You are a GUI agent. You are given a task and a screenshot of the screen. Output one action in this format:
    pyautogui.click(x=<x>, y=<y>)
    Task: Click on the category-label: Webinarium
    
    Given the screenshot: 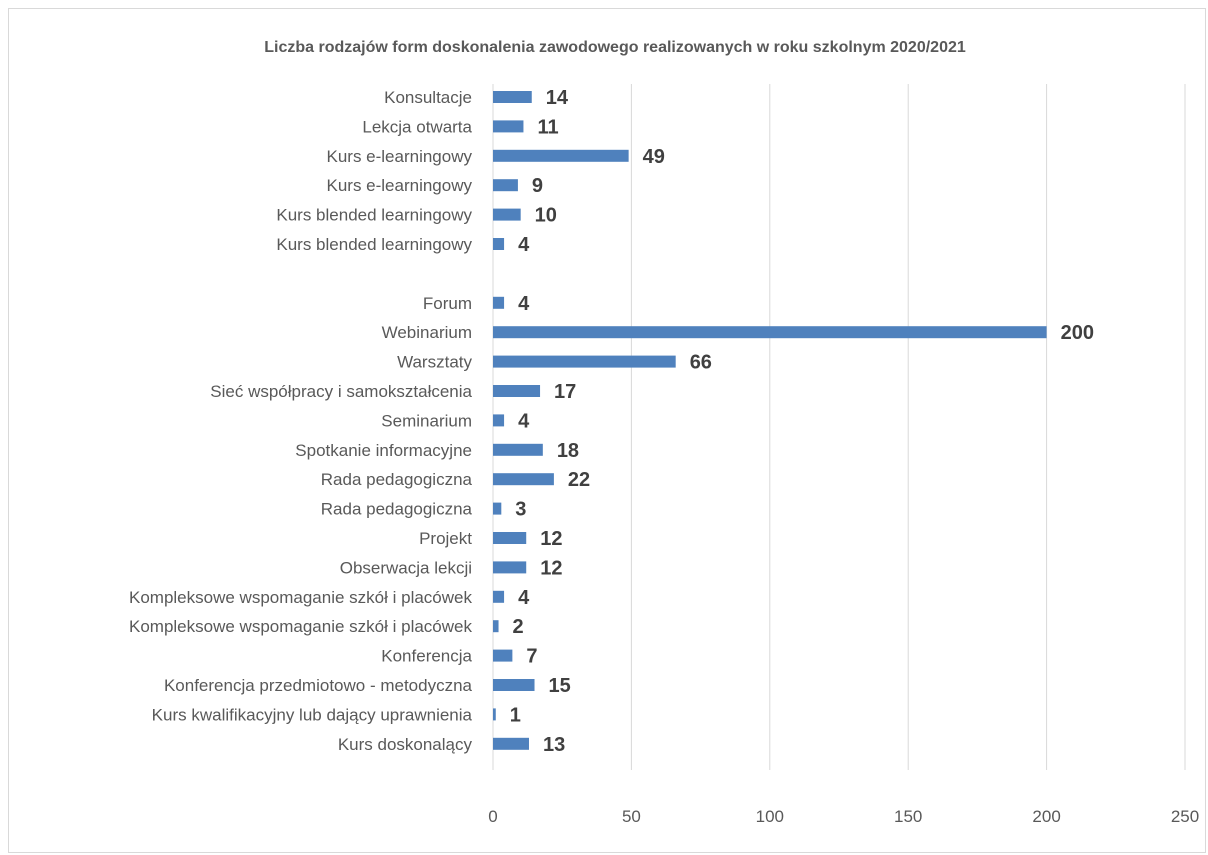 What is the action you would take?
    pyautogui.click(x=427, y=332)
    